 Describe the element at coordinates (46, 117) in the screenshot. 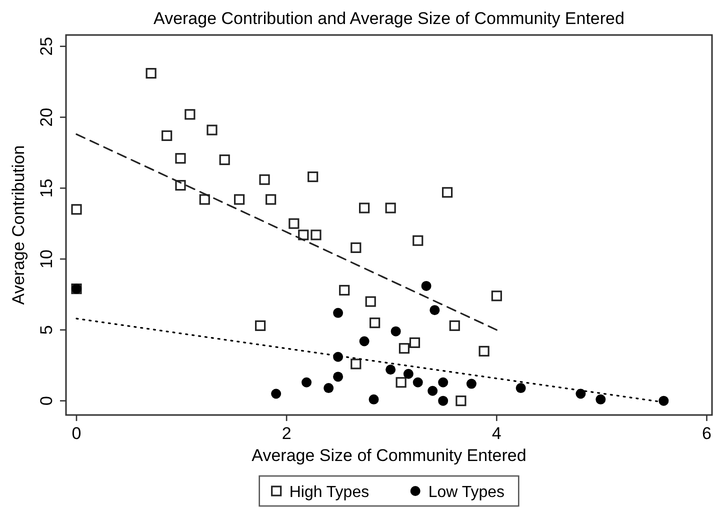

I see `y-tick-label: 20` at that location.